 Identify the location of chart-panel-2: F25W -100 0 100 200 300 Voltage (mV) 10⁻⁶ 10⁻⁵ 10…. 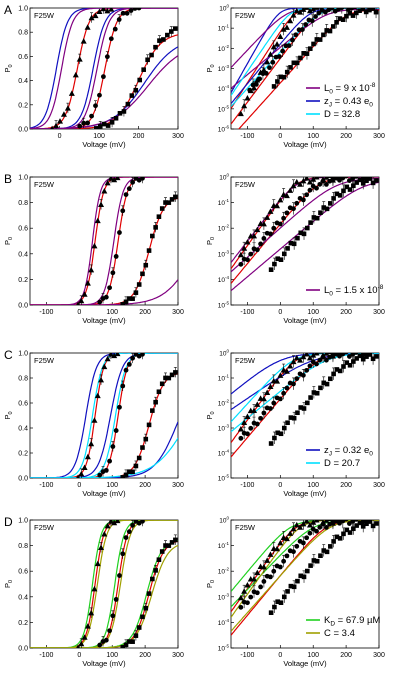
(295, 77).